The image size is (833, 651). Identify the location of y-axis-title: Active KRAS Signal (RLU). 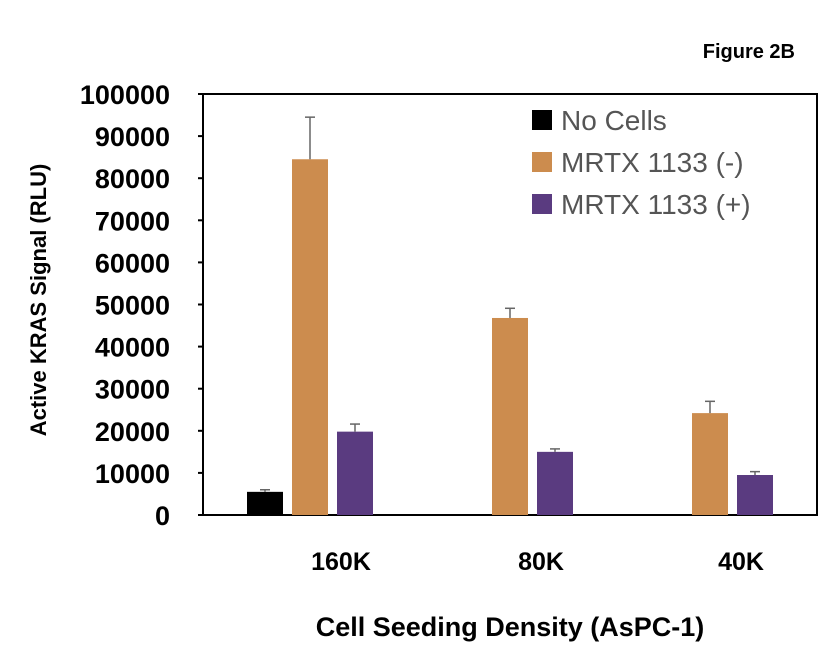
(38, 300).